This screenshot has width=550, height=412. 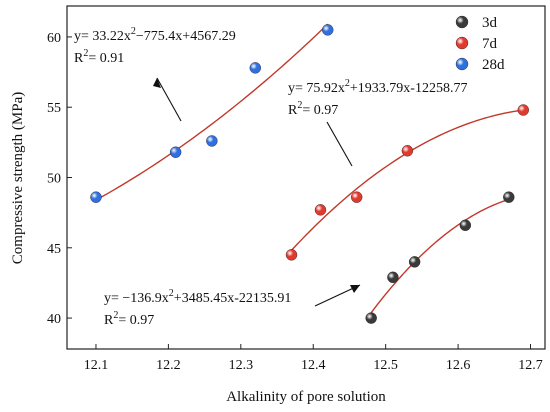 I want to click on x-axis-label: Alkalinity of pore solution, so click(x=306, y=397).